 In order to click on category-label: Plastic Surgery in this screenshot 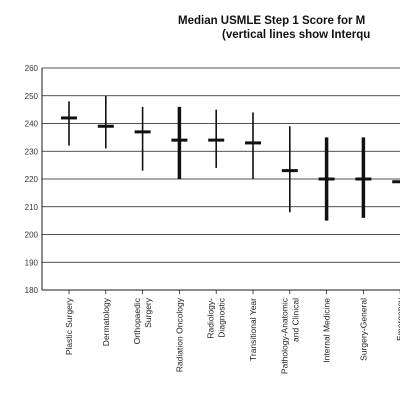, I will do `click(69, 326)`.